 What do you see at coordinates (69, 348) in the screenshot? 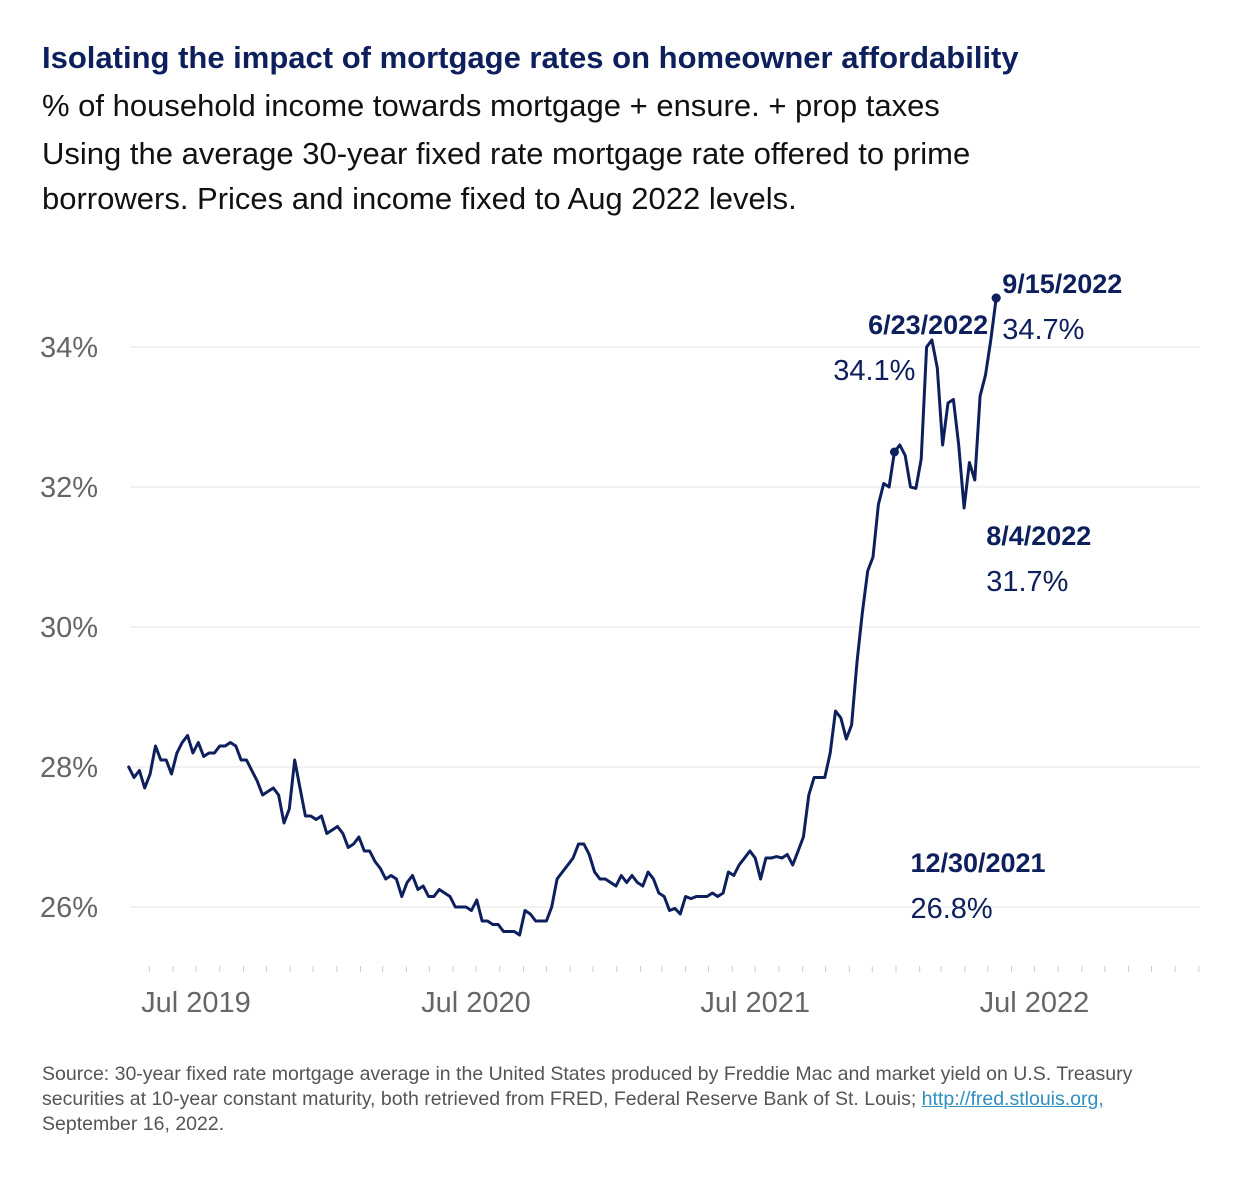
I see `y-tick-label-34: 34%` at bounding box center [69, 348].